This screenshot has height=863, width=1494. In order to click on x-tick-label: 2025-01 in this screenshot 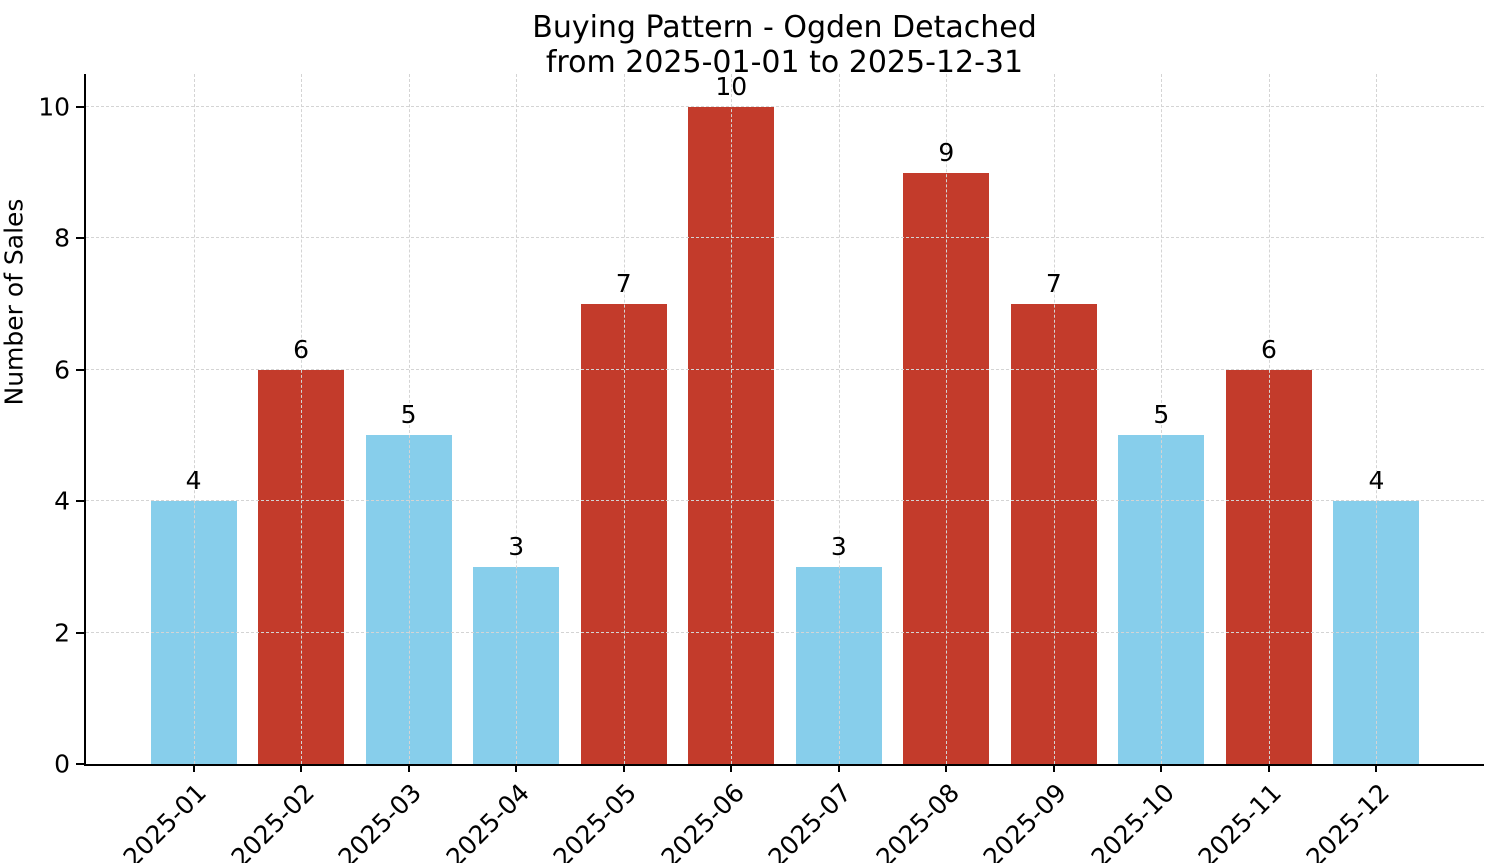, I will do `click(165, 820)`.